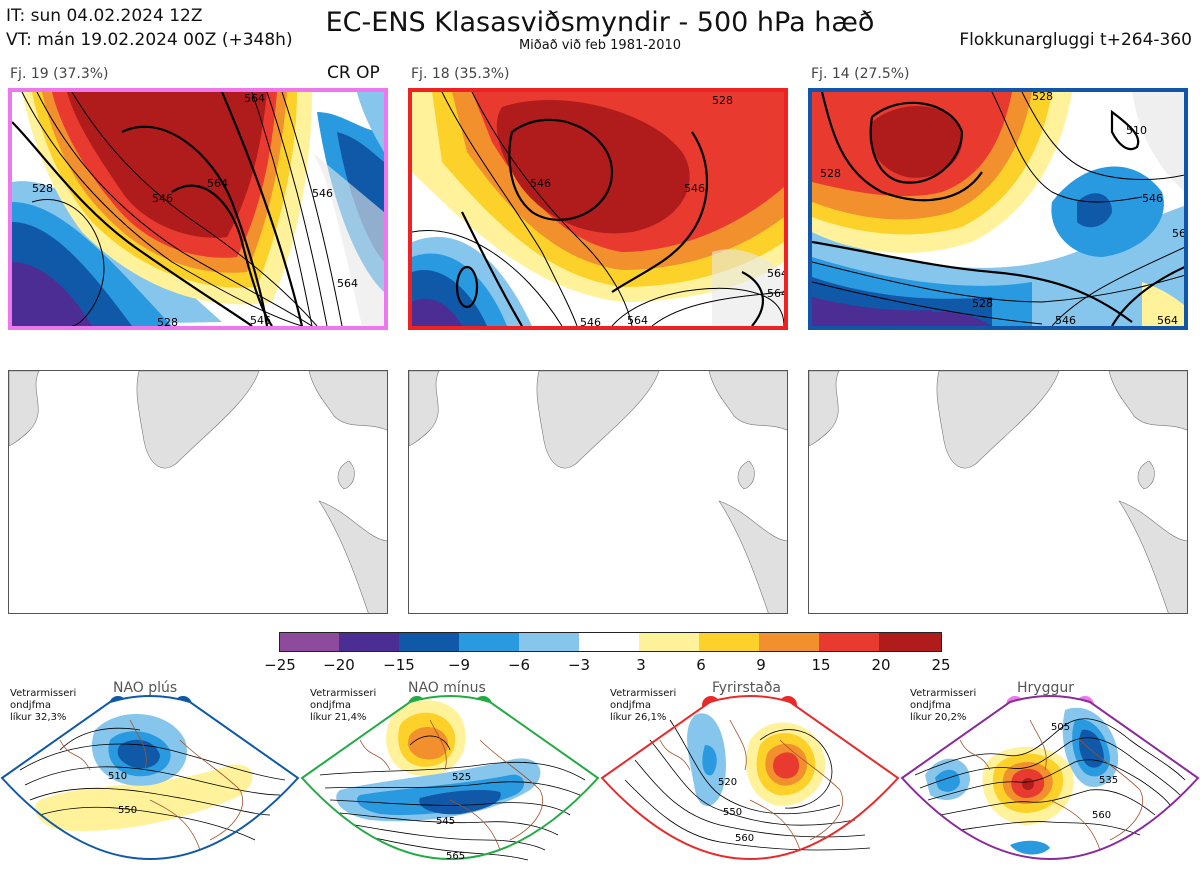 Image resolution: width=1200 pixels, height=871 pixels. What do you see at coordinates (519, 665) in the screenshot?
I see `colorbar-tick: −6` at bounding box center [519, 665].